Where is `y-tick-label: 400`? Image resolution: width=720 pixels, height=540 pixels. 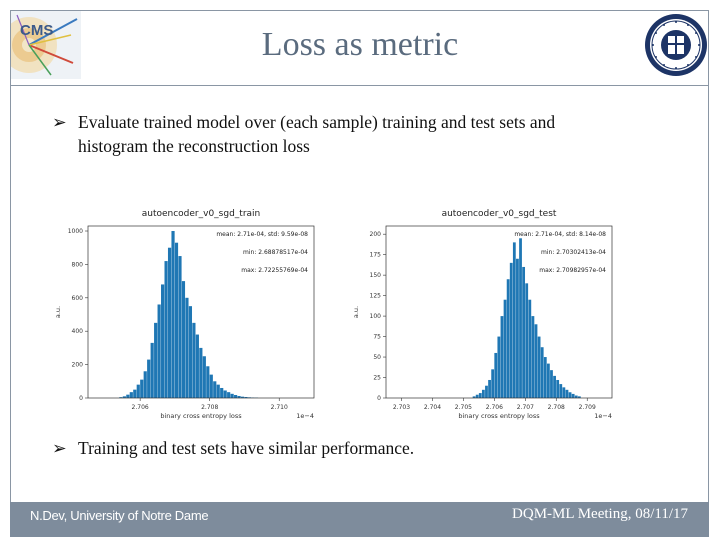
y-tick-label: 400 is located at coordinates (78, 331).